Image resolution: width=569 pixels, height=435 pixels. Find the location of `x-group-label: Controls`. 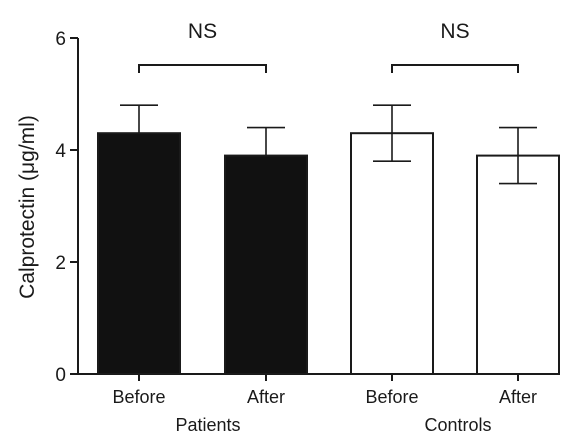

x-group-label: Controls is located at coordinates (457, 425).